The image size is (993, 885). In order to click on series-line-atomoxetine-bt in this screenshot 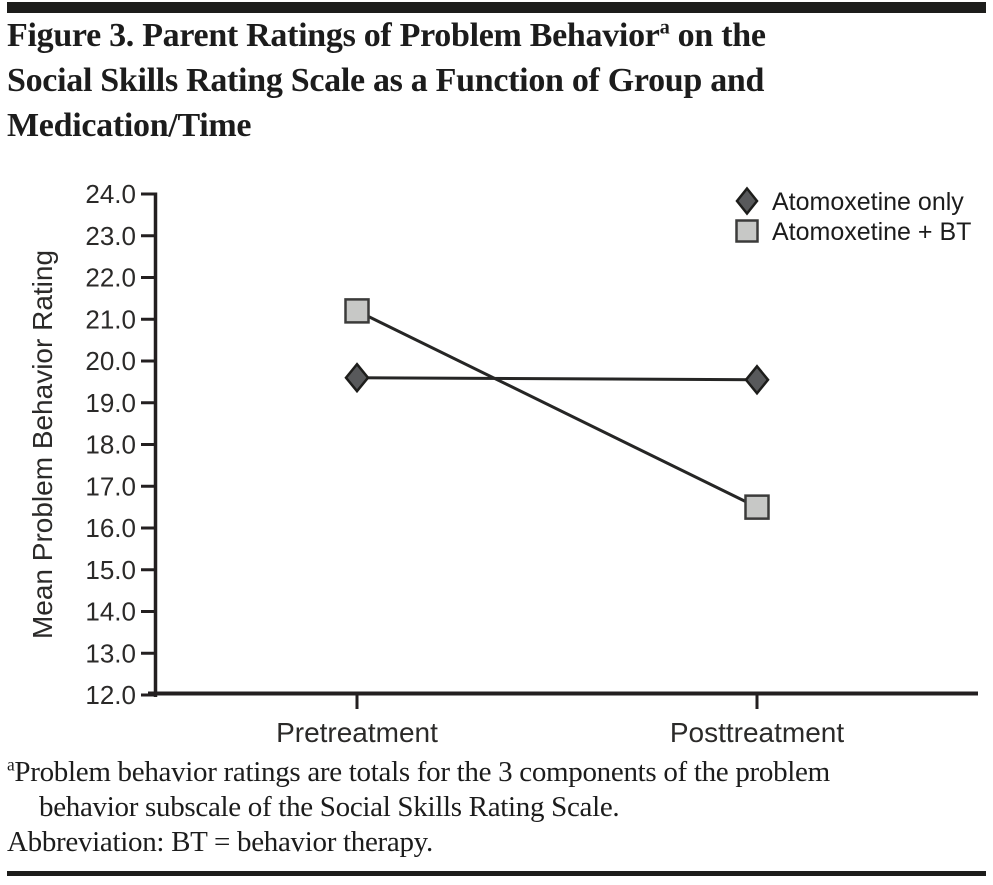, I will do `click(557, 409)`.